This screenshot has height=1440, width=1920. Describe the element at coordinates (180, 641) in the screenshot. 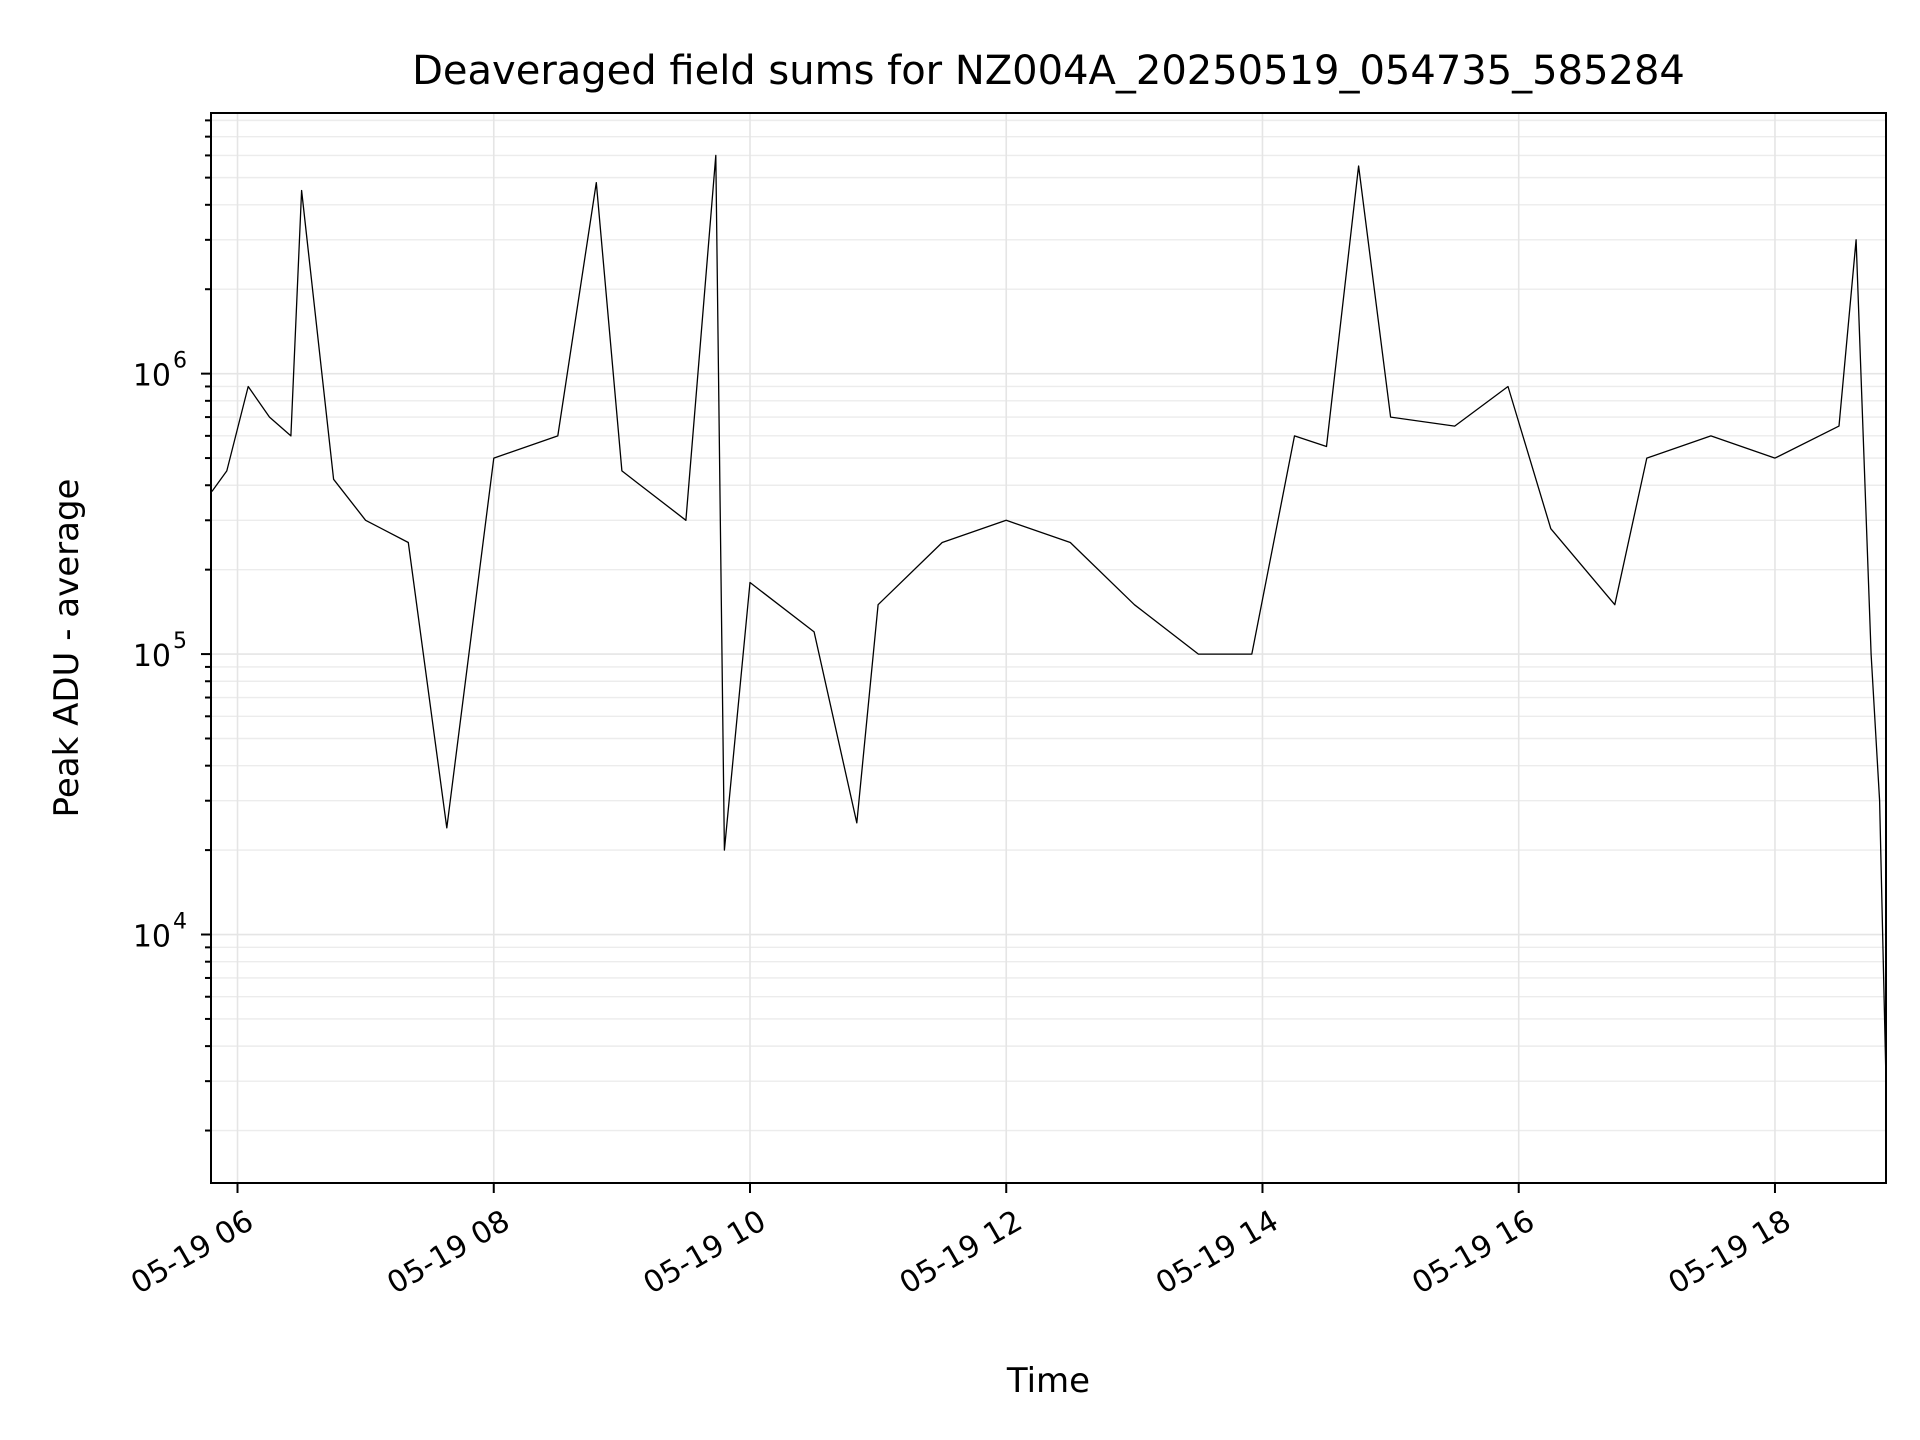

I see `y-tick-label-exponent: 5` at that location.